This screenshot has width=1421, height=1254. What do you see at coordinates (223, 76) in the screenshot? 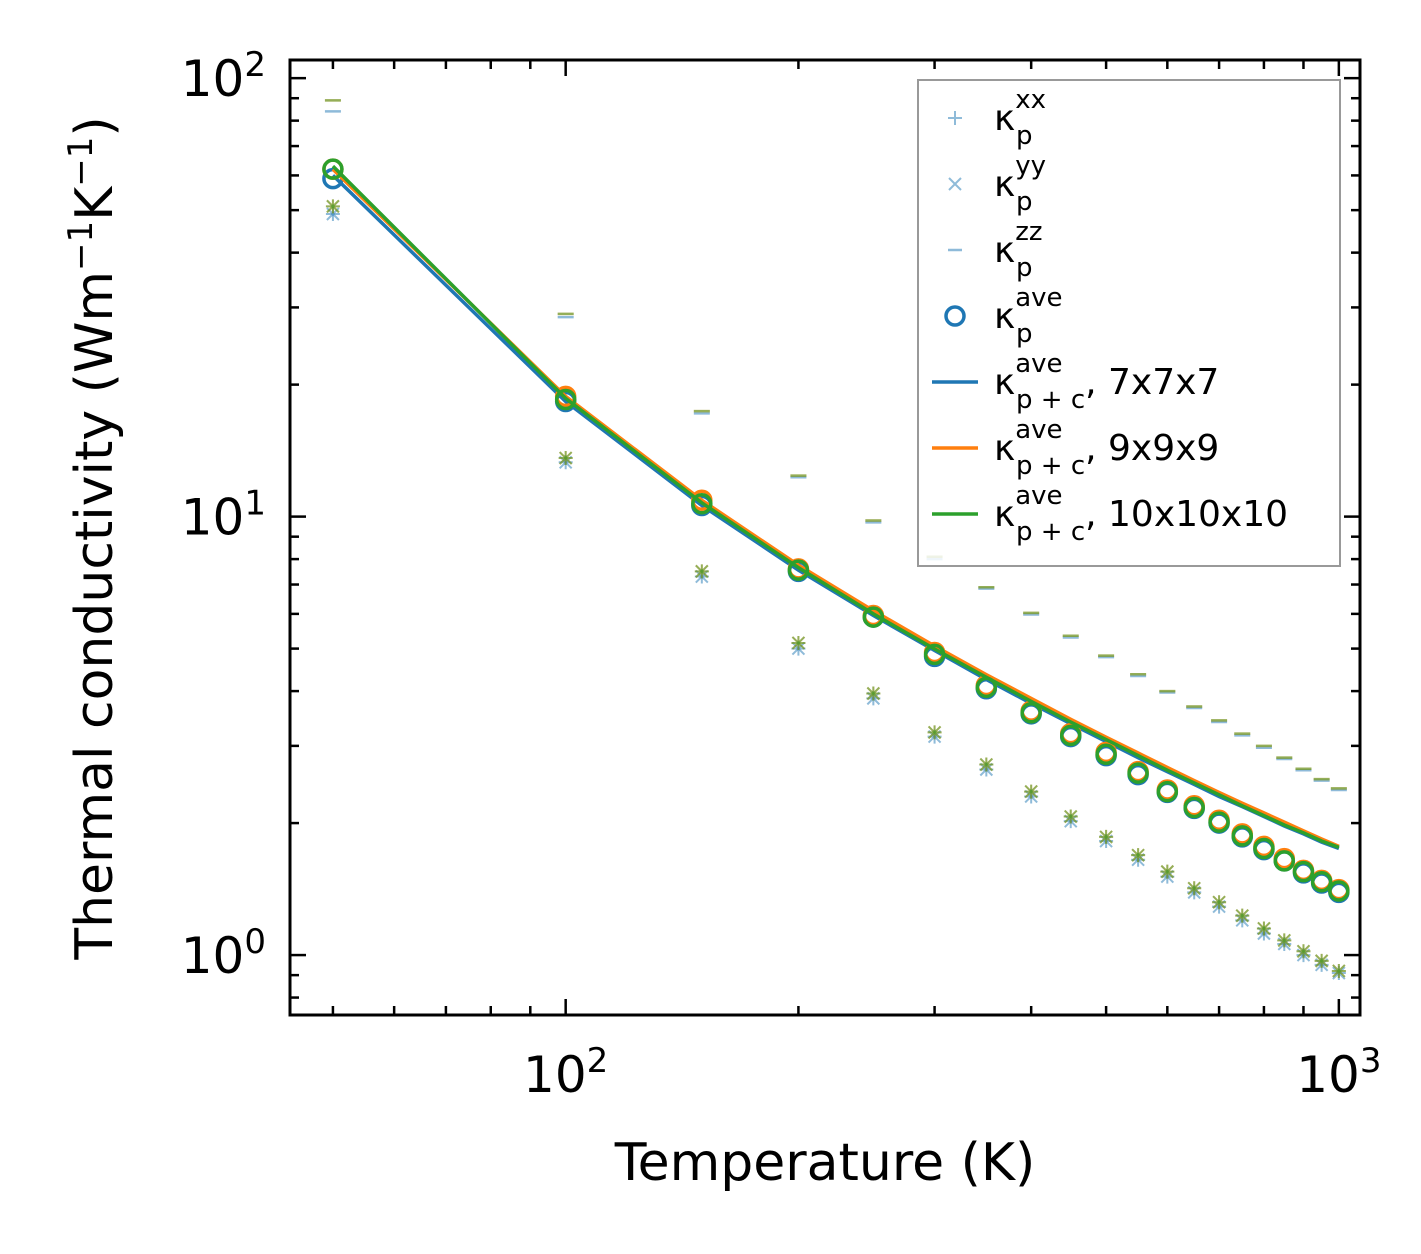
I see `y-tick-label: 102` at bounding box center [223, 76].